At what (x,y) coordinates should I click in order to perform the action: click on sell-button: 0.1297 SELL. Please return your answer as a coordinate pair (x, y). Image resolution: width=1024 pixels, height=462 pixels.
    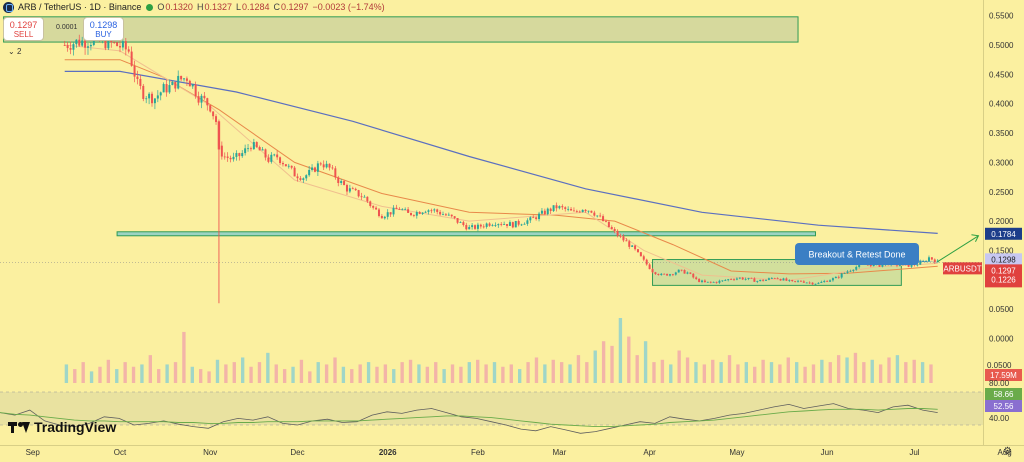
    Looking at the image, I should click on (23, 29).